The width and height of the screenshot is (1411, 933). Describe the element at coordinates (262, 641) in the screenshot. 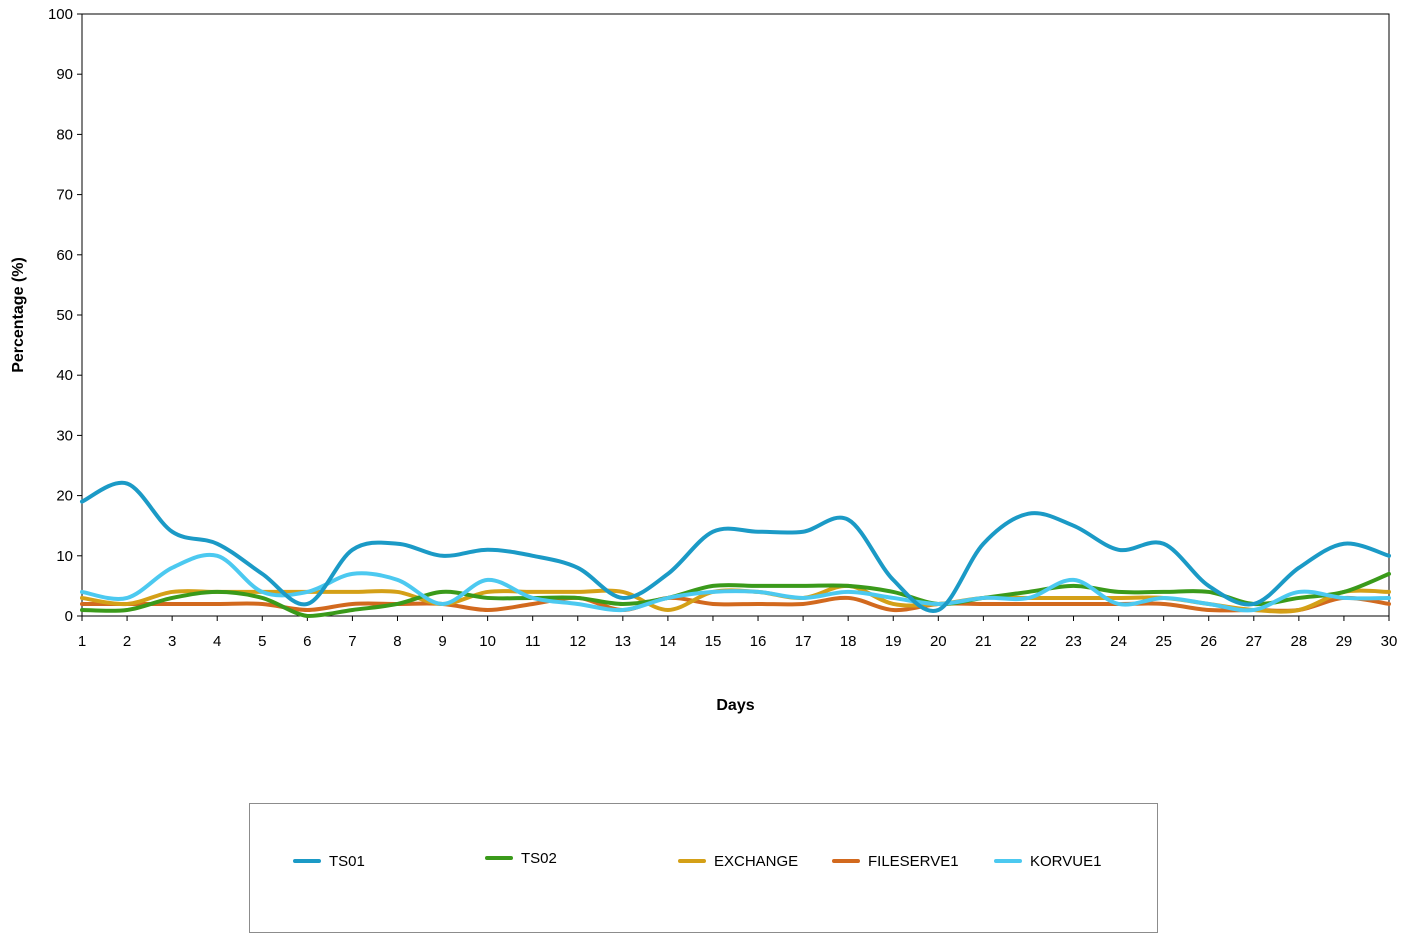

I see `x-tick-label: 5` at that location.